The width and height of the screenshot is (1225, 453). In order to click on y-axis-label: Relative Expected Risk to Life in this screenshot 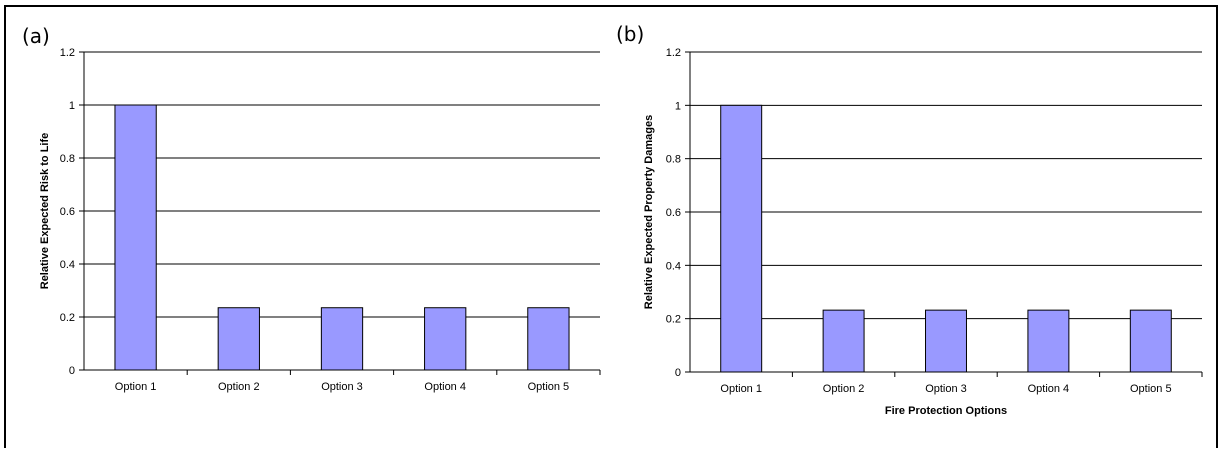, I will do `click(45, 211)`.